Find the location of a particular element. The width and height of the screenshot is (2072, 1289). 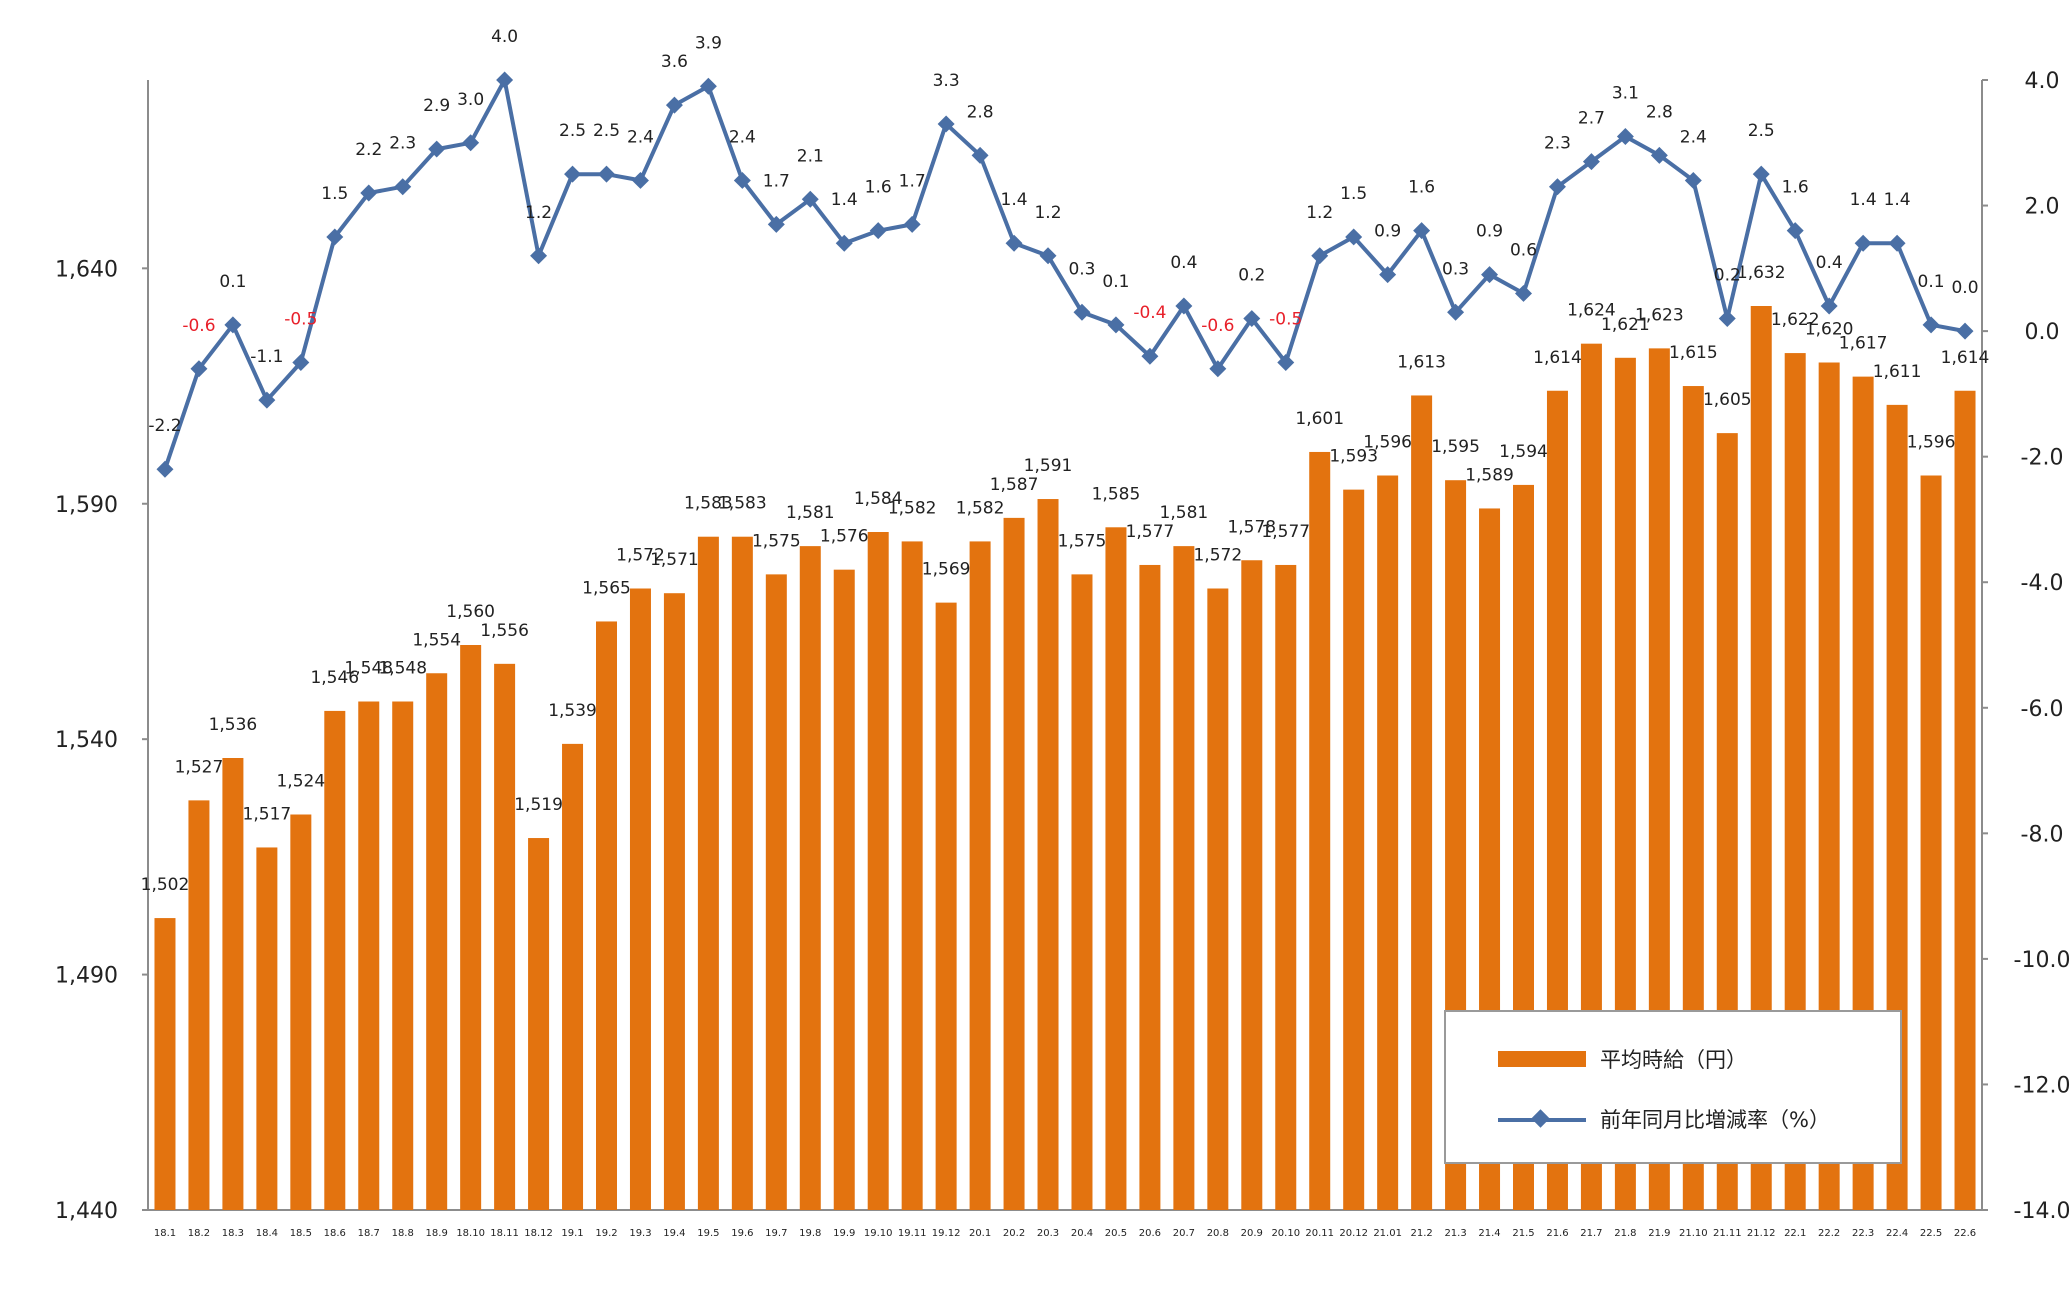

line-label: 0.3 is located at coordinates (1455, 269).